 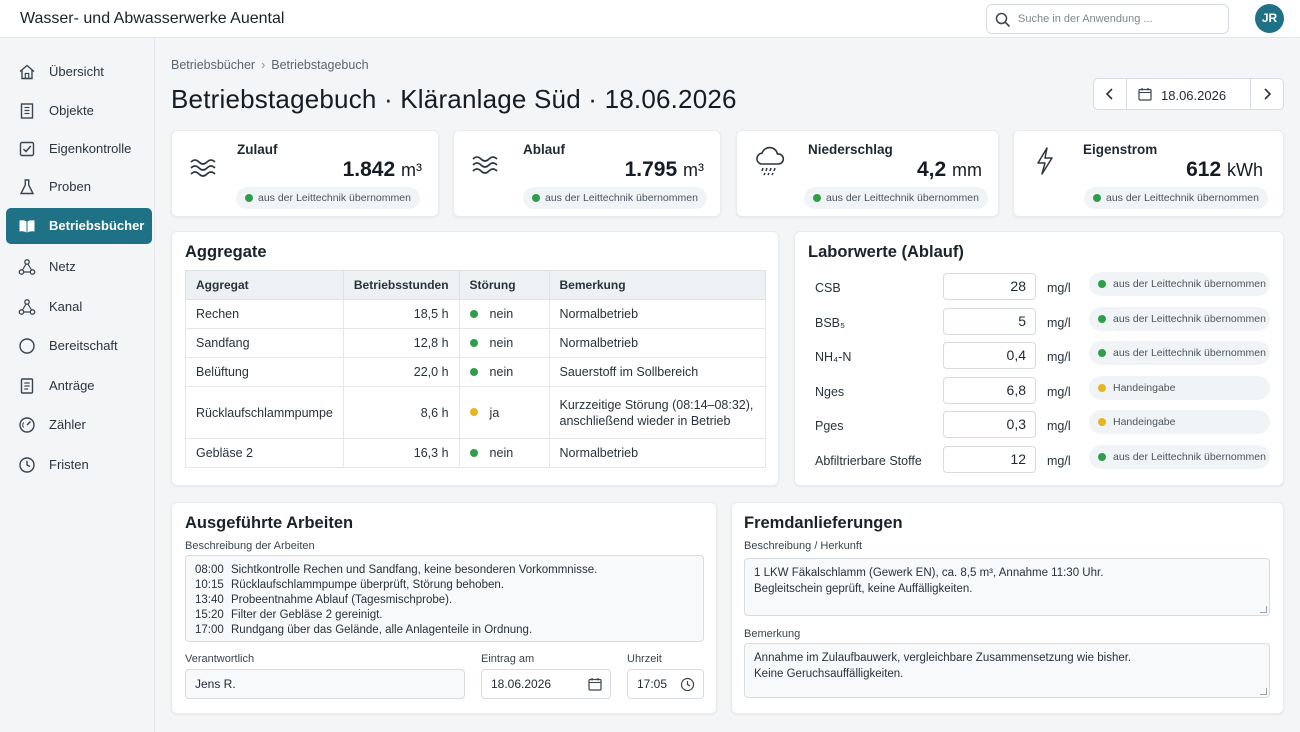 What do you see at coordinates (79, 386) in the screenshot?
I see `sidebar-item-antraege: Anträge` at bounding box center [79, 386].